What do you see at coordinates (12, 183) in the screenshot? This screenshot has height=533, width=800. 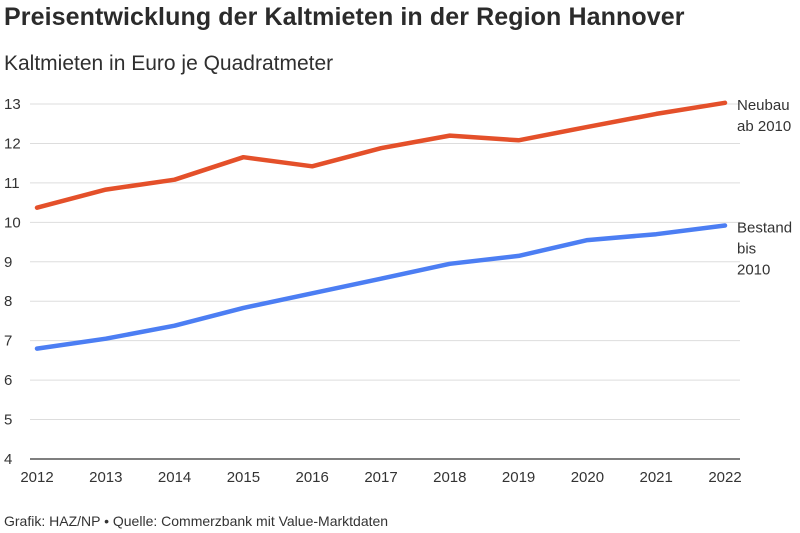 I see `y-tick-label: 11` at bounding box center [12, 183].